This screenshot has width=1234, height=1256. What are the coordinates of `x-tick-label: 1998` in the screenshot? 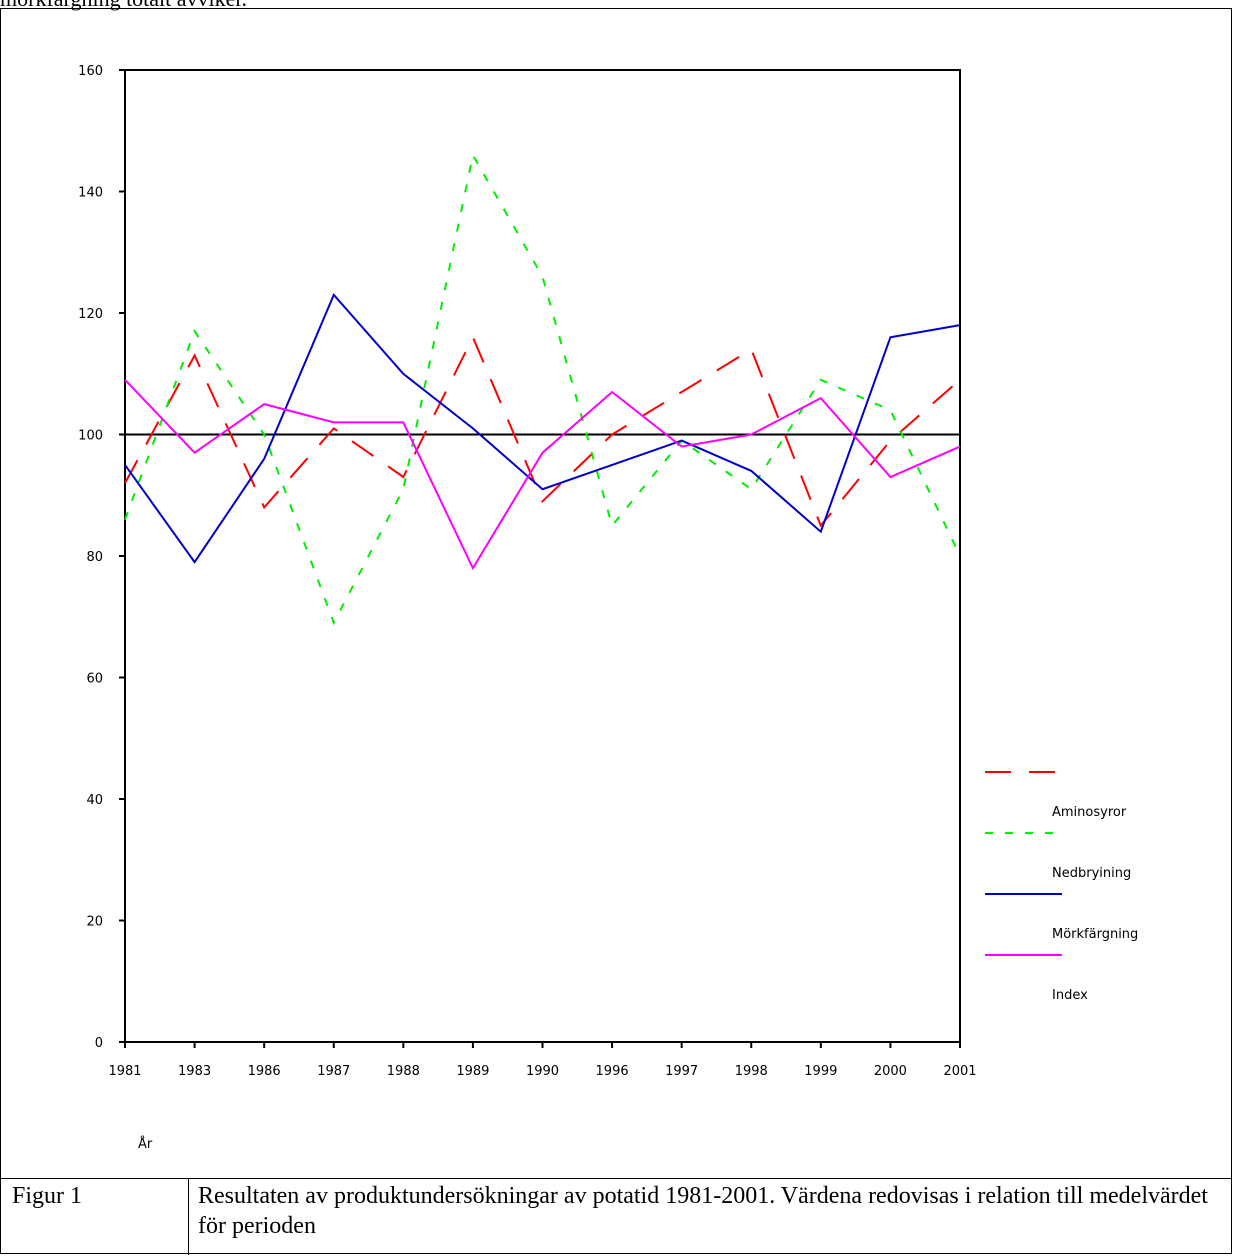 It's located at (751, 1071).